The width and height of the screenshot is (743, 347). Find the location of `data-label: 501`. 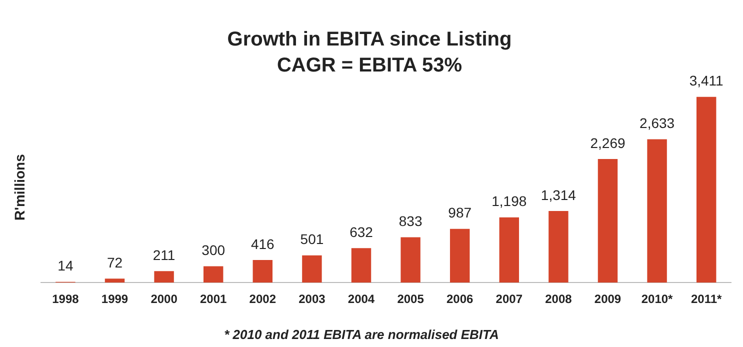

data-label: 501 is located at coordinates (312, 239).